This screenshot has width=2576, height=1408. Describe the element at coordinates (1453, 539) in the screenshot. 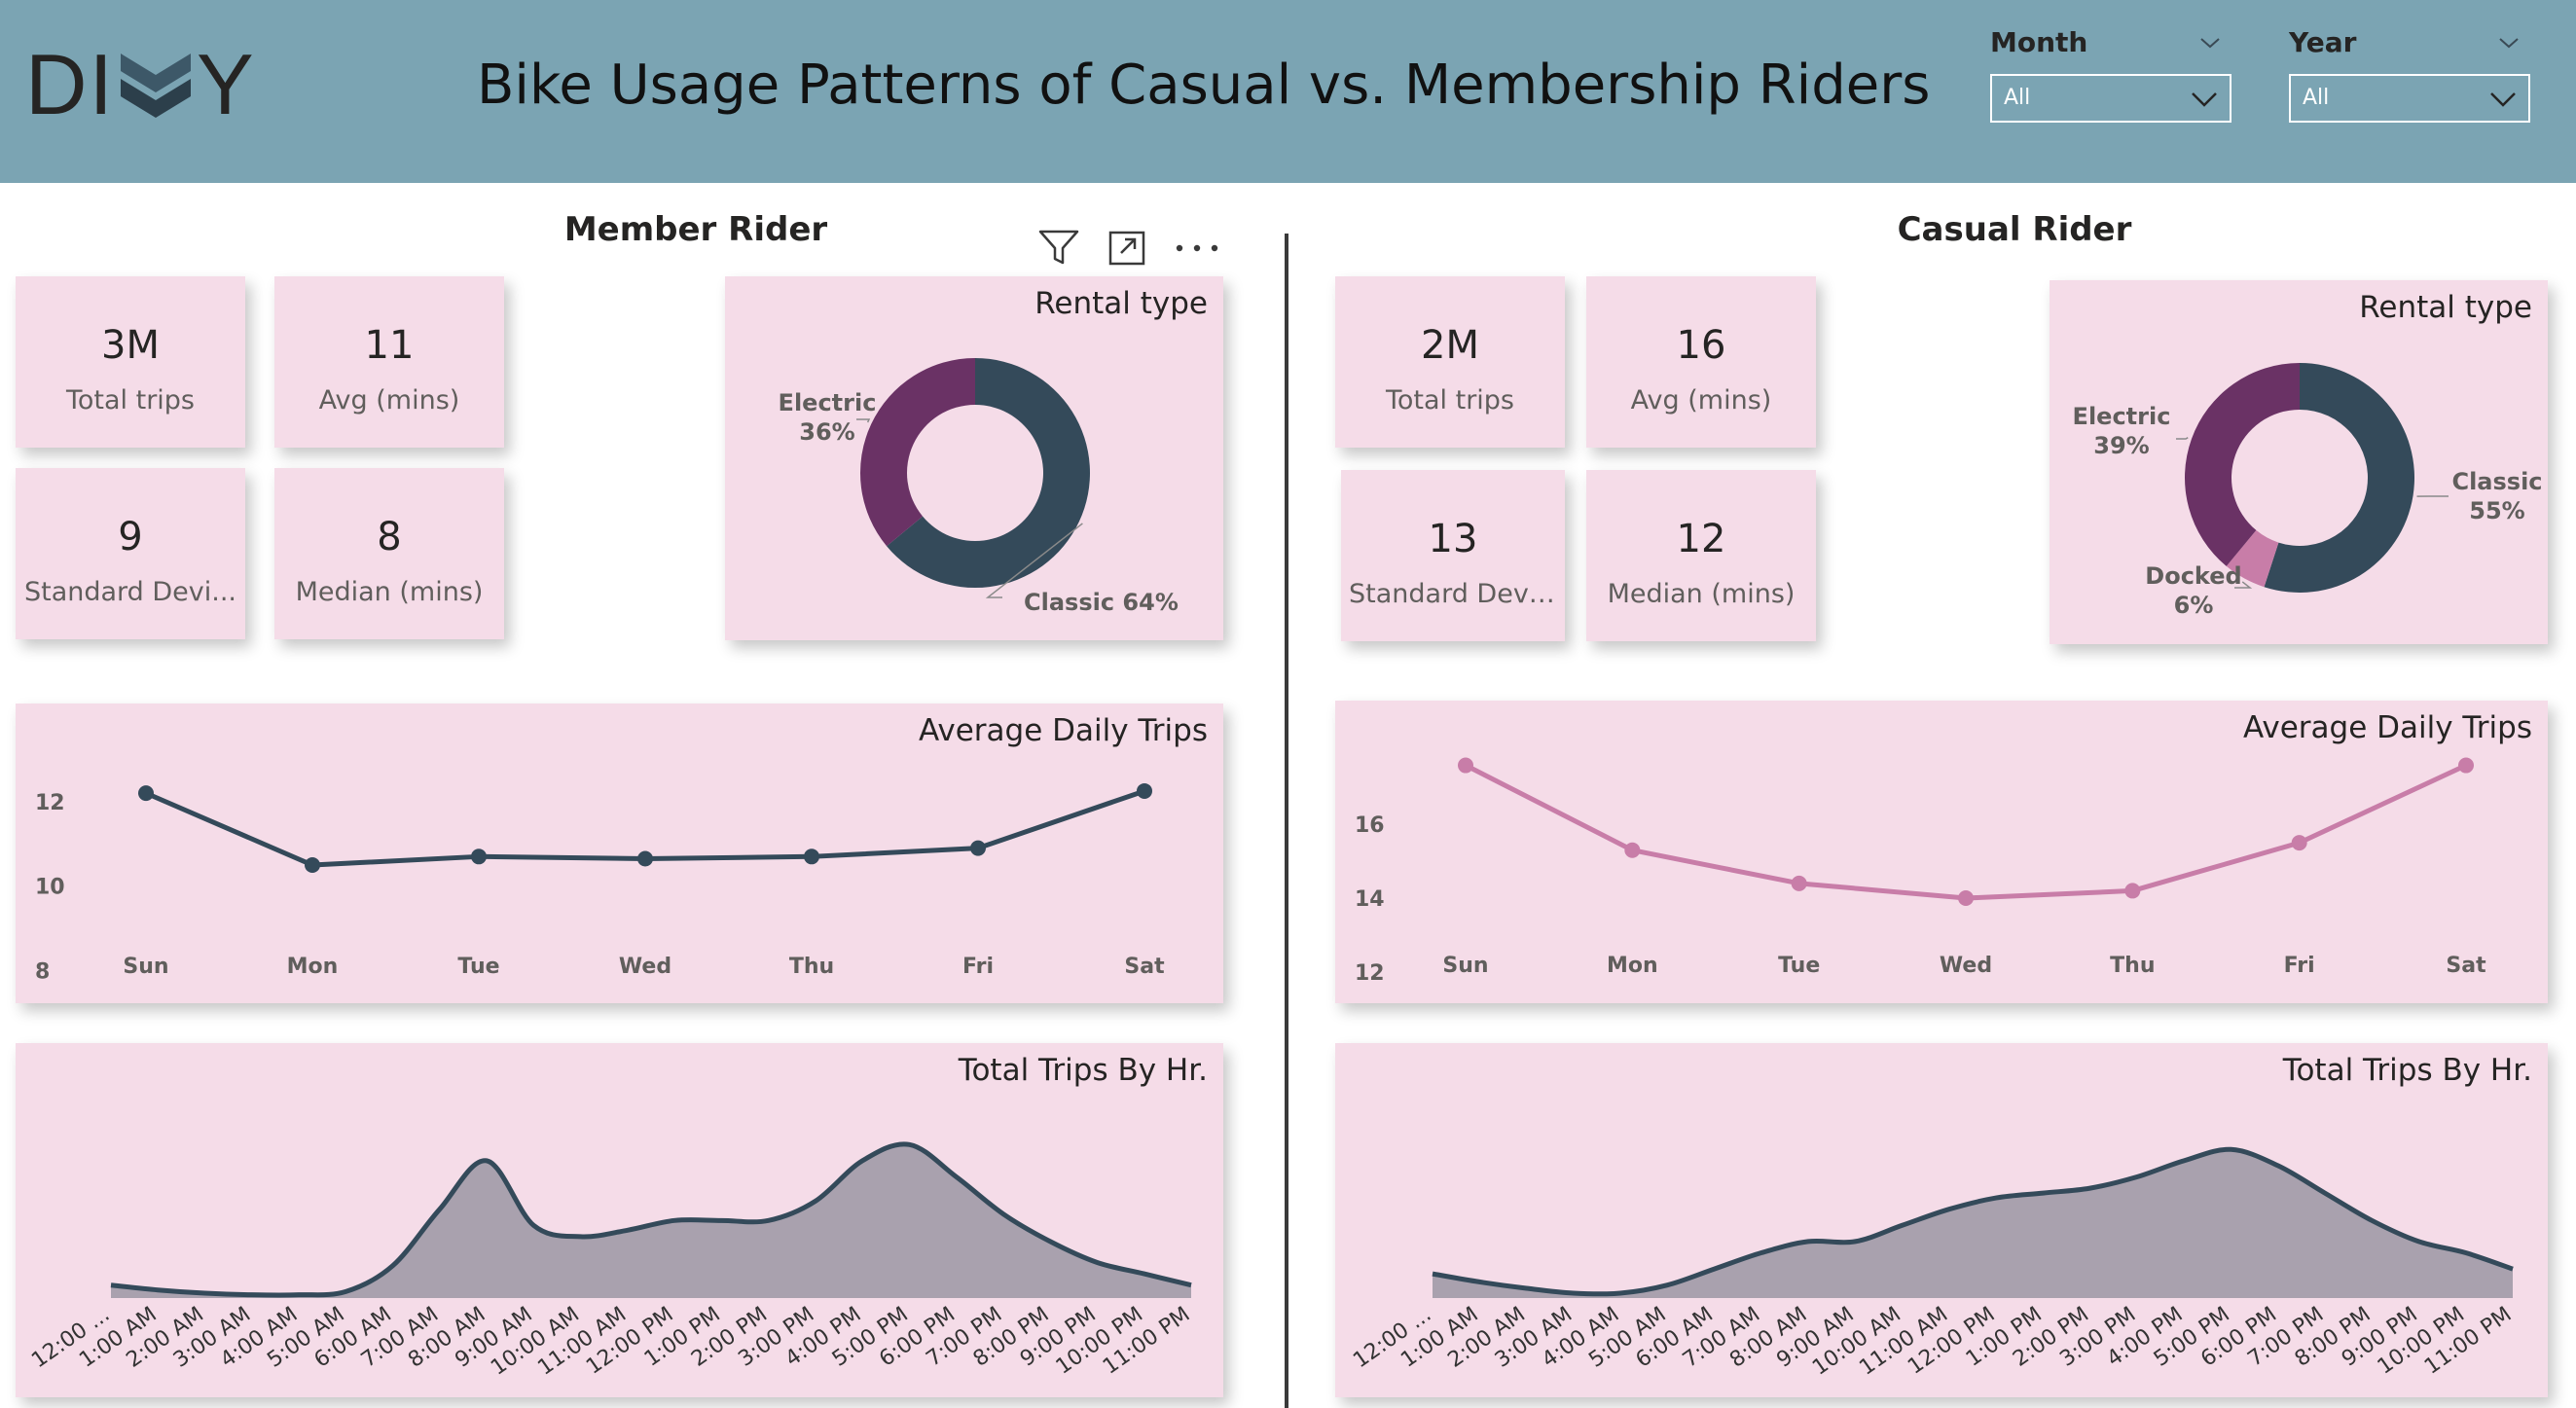

I see `kpi-value: 13` at that location.